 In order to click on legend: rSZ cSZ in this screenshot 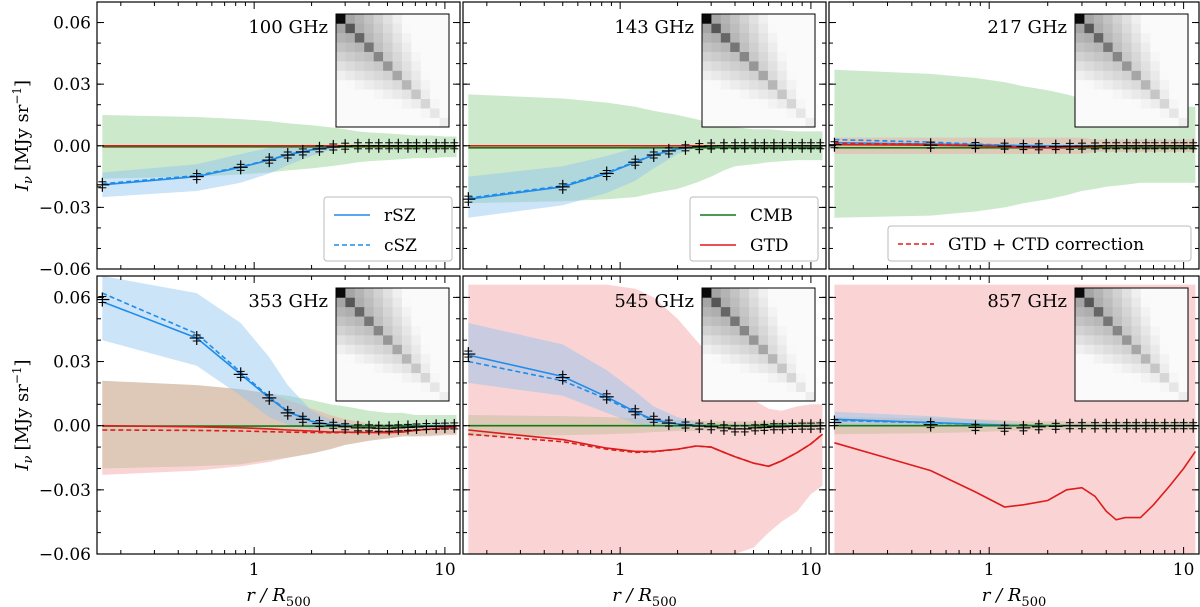, I will do `click(388, 229)`.